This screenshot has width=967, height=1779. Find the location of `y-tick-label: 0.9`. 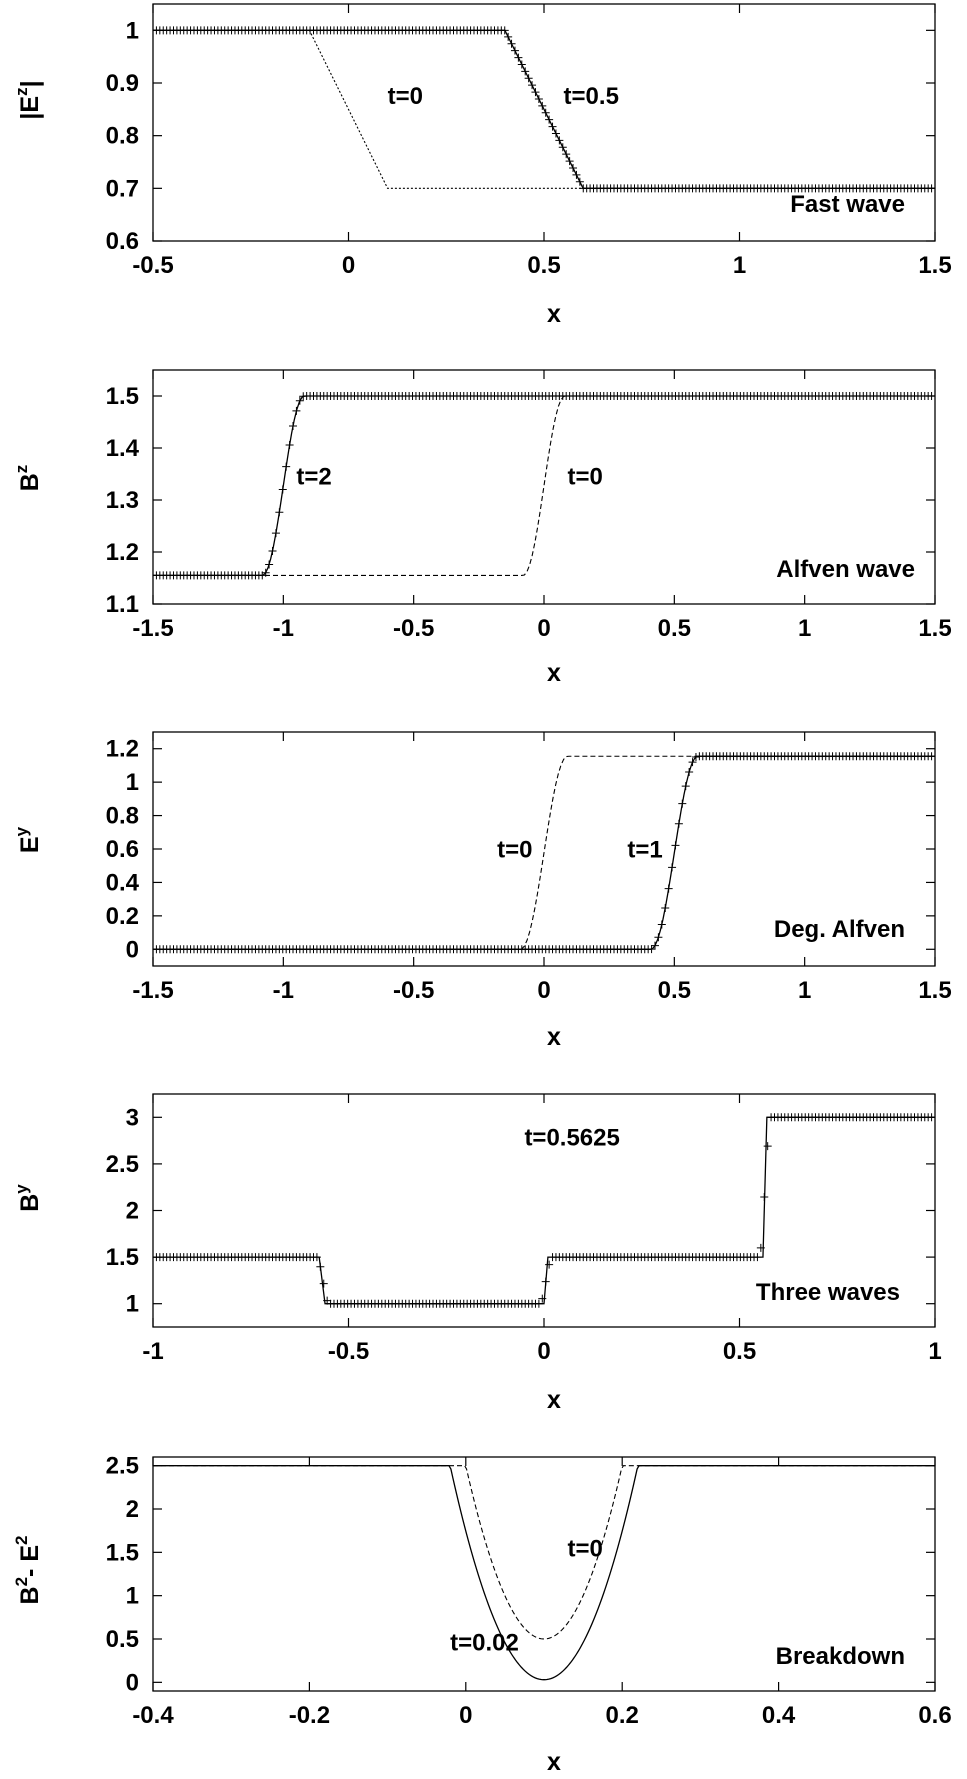

y-tick-label: 0.9 is located at coordinates (122, 83).